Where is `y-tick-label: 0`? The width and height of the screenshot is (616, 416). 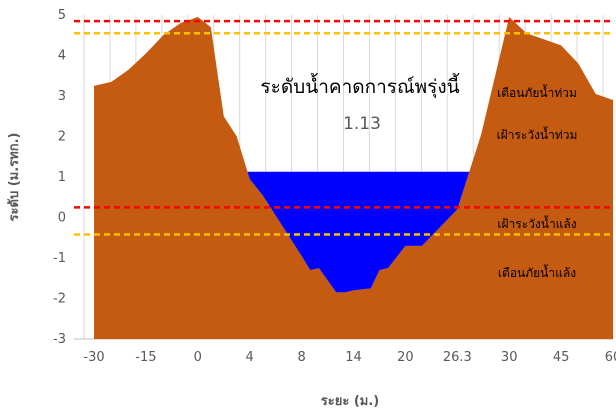
y-tick-label: 0 is located at coordinates (62, 218).